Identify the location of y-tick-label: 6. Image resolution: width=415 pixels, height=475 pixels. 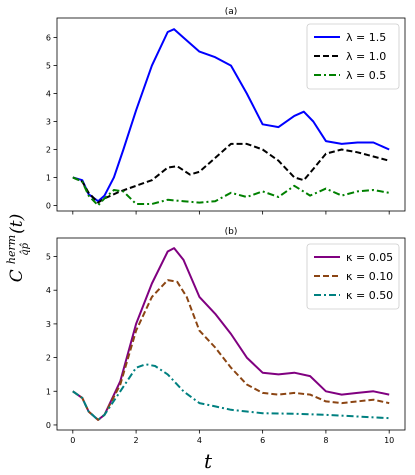
(48, 38).